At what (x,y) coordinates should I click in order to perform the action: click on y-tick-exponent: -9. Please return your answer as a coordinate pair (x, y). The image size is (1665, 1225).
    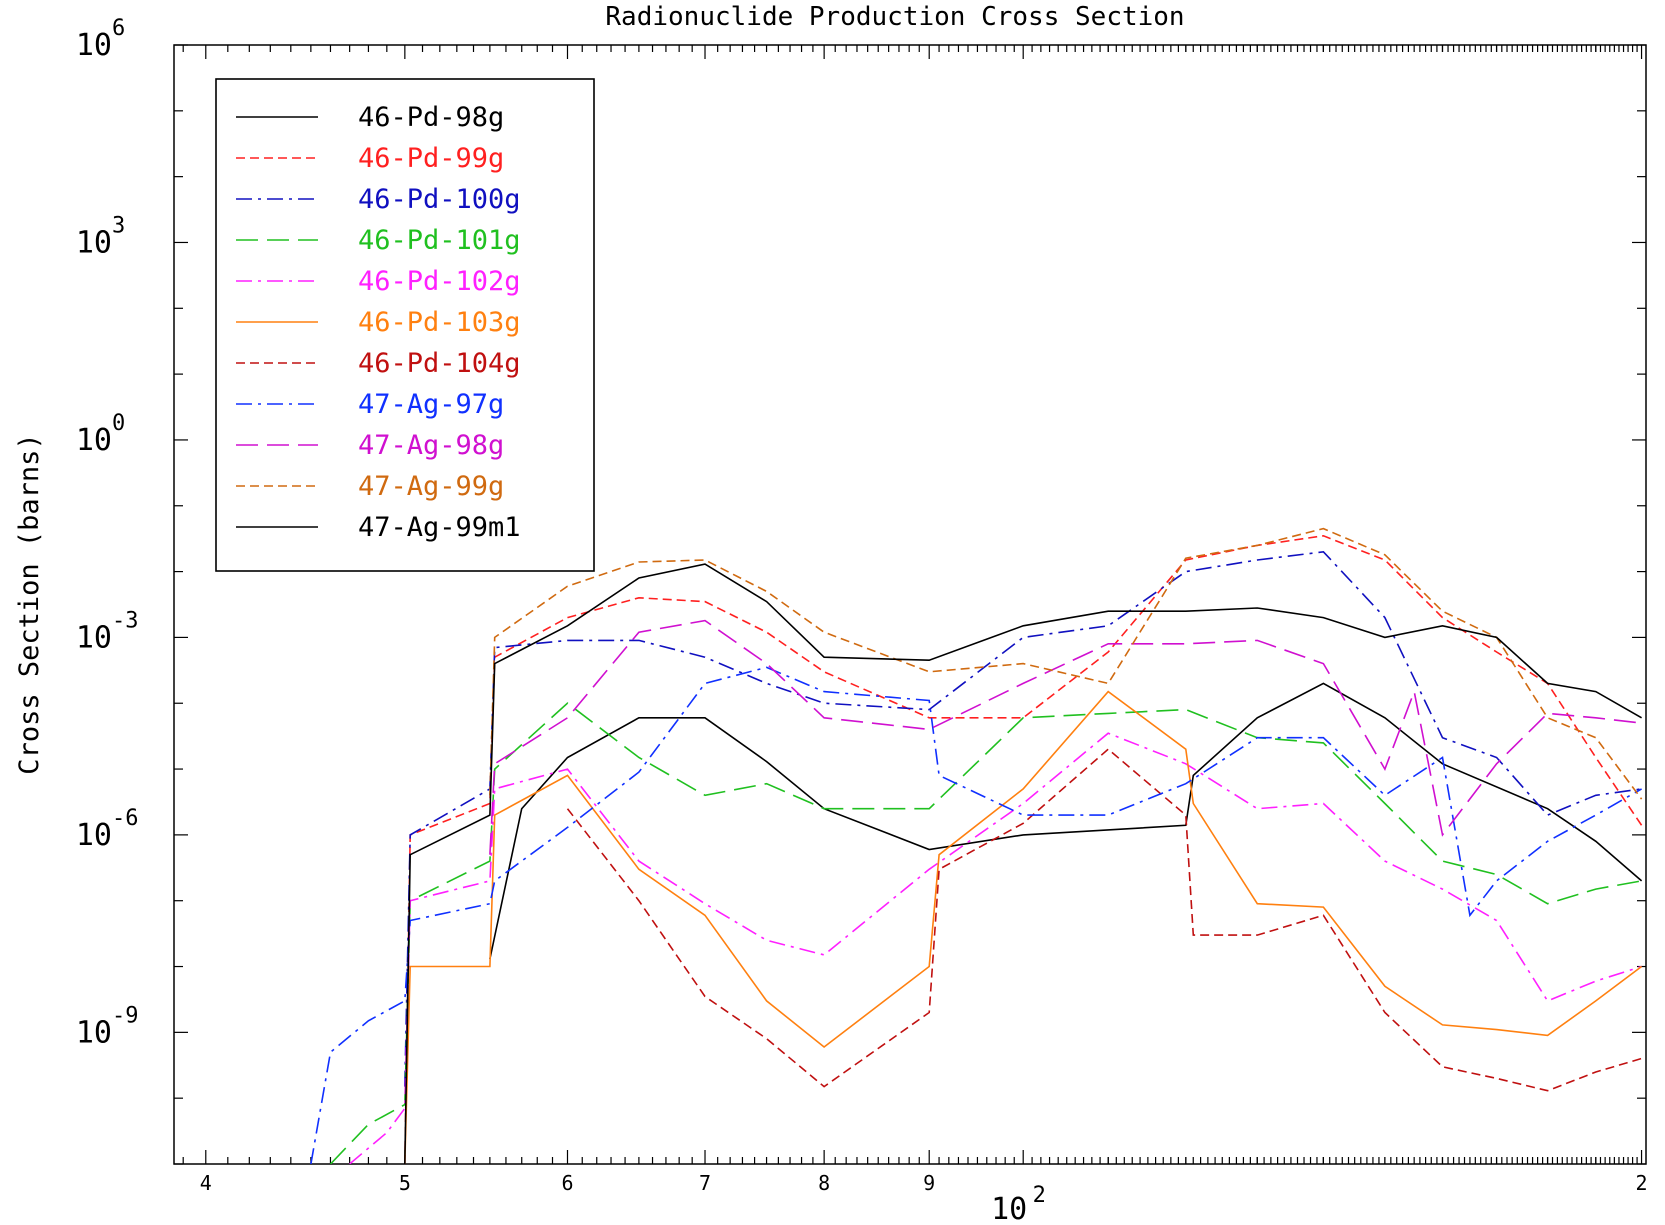
    Looking at the image, I should click on (125, 1015).